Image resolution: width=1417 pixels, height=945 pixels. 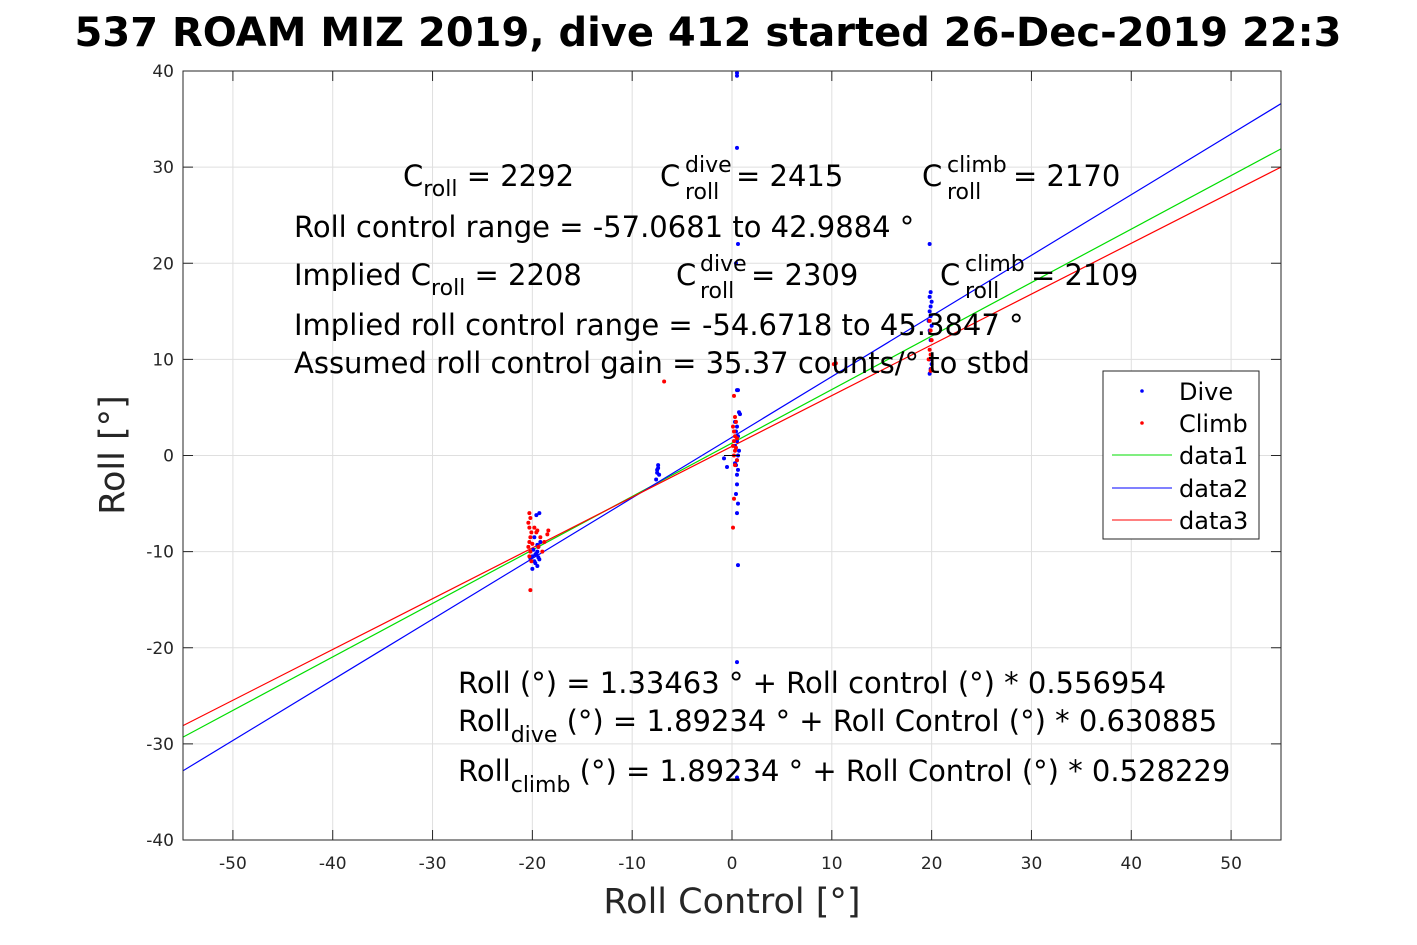 I want to click on annotation-c-roll-climb: C, so click(x=932, y=176).